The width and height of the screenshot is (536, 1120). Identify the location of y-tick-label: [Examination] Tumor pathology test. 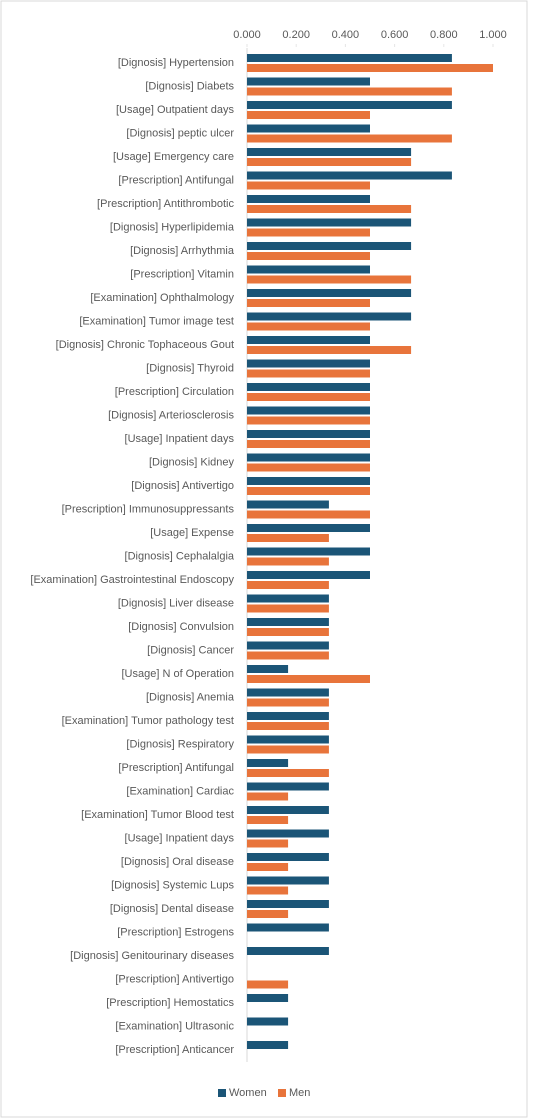
(148, 721).